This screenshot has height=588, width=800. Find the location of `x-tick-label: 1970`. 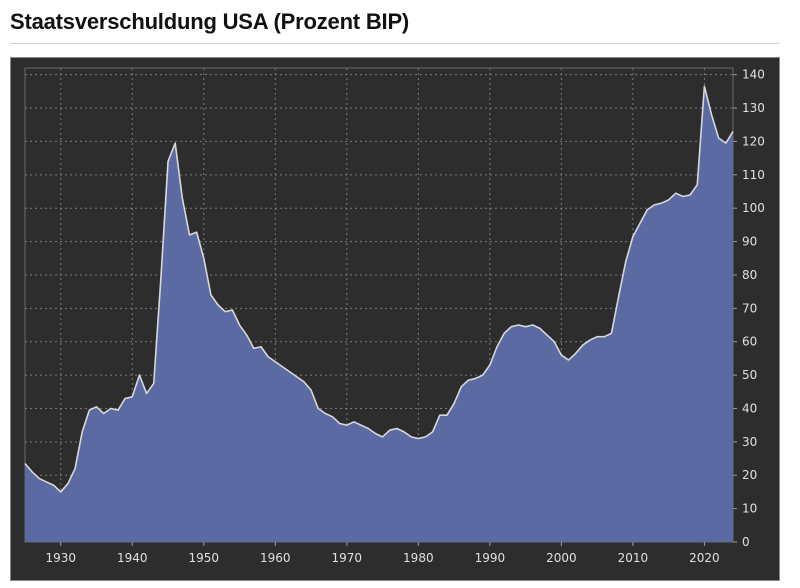

x-tick-label: 1970 is located at coordinates (347, 558).